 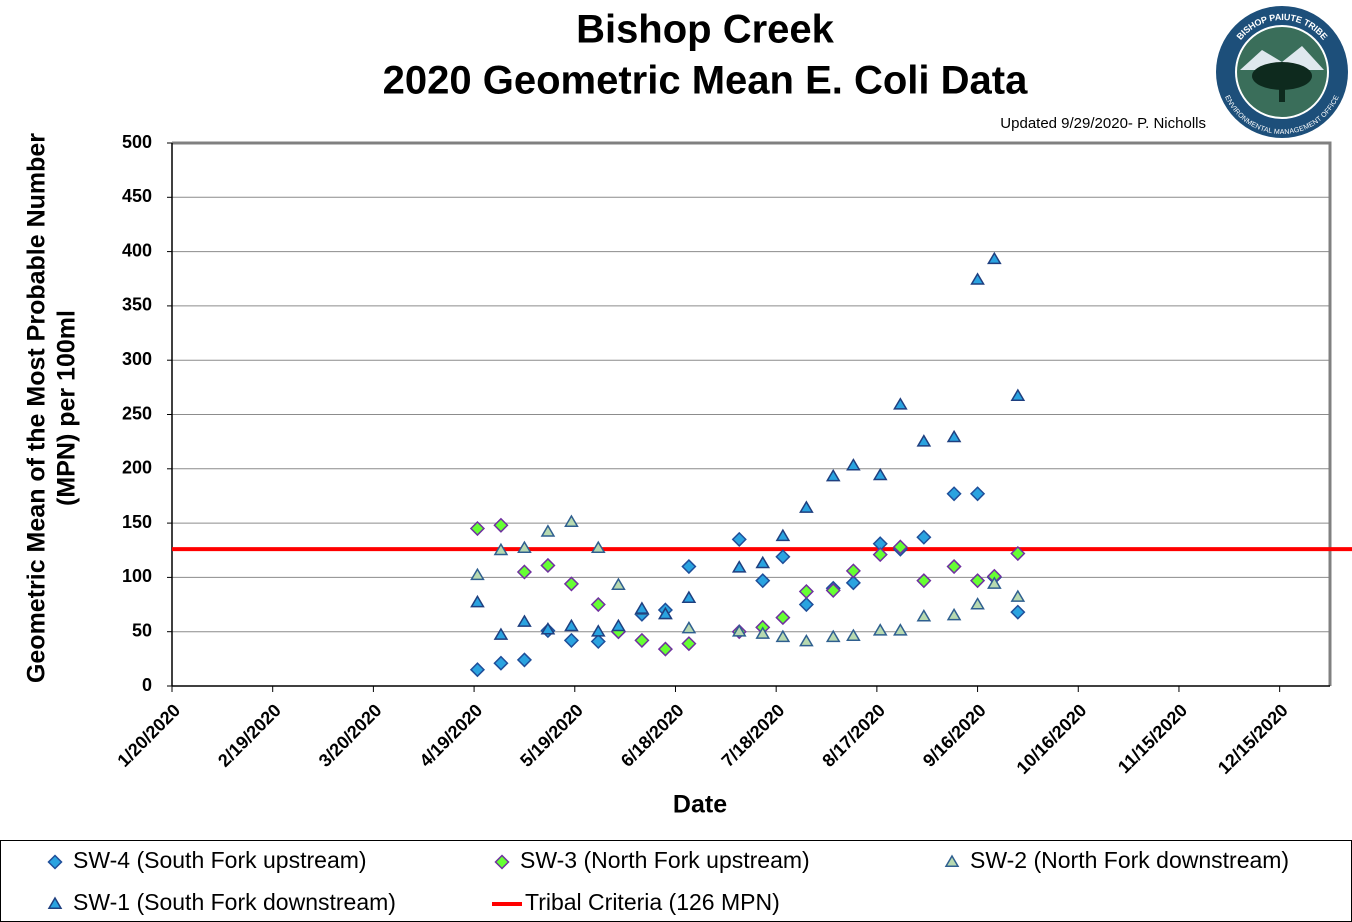 I want to click on chart-title: Bishop Creek, so click(x=705, y=30).